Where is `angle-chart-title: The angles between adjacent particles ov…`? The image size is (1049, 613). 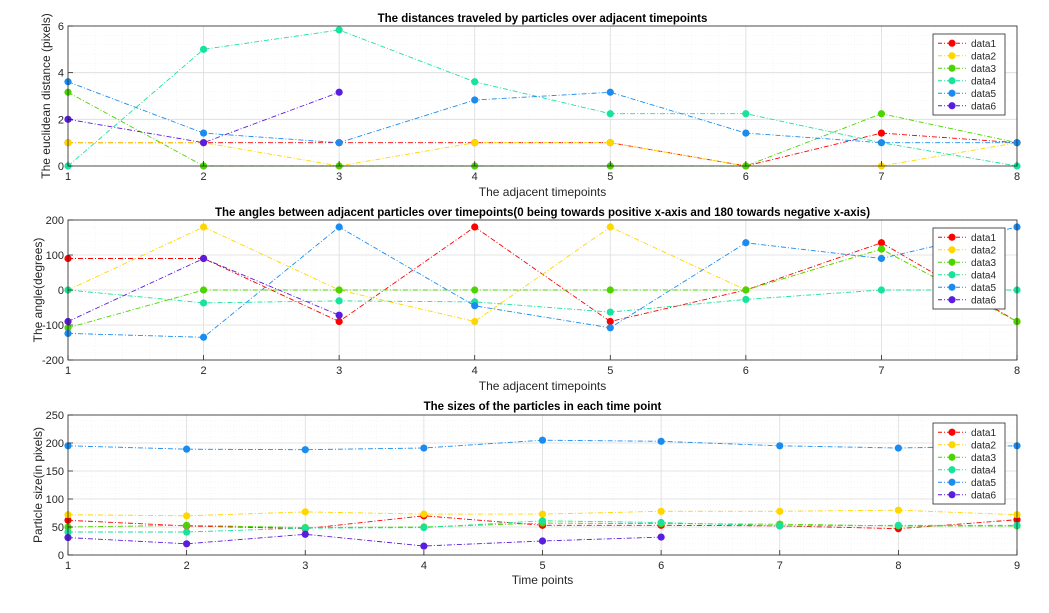
angle-chart-title: The angles between adjacent particles ov… is located at coordinates (542, 213).